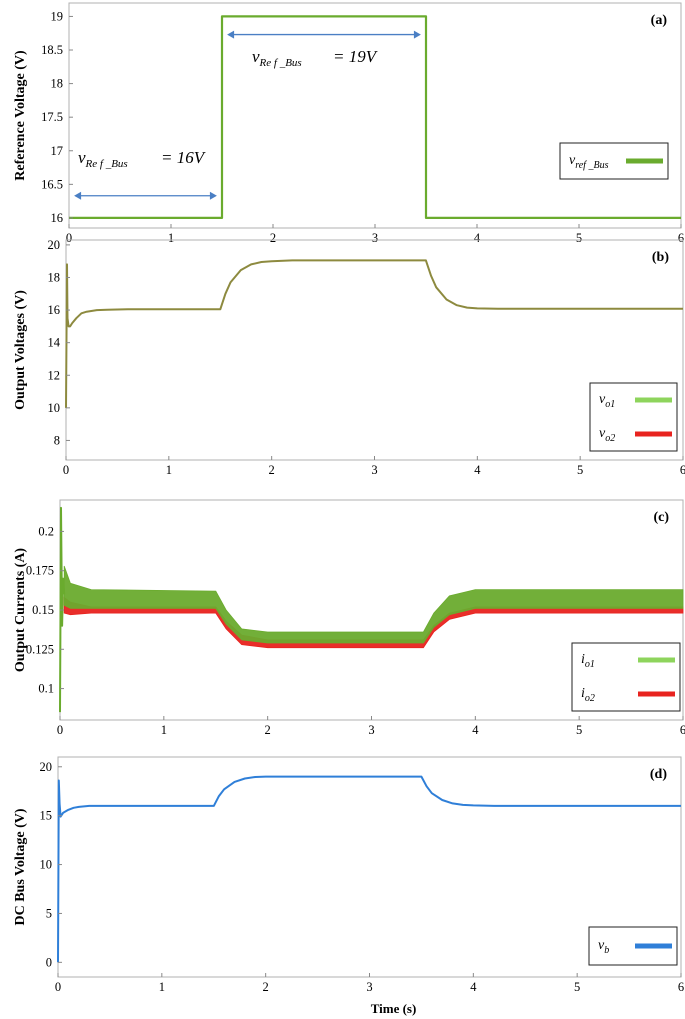  What do you see at coordinates (49, 962) in the screenshot?
I see `y-tick-label: 0` at bounding box center [49, 962].